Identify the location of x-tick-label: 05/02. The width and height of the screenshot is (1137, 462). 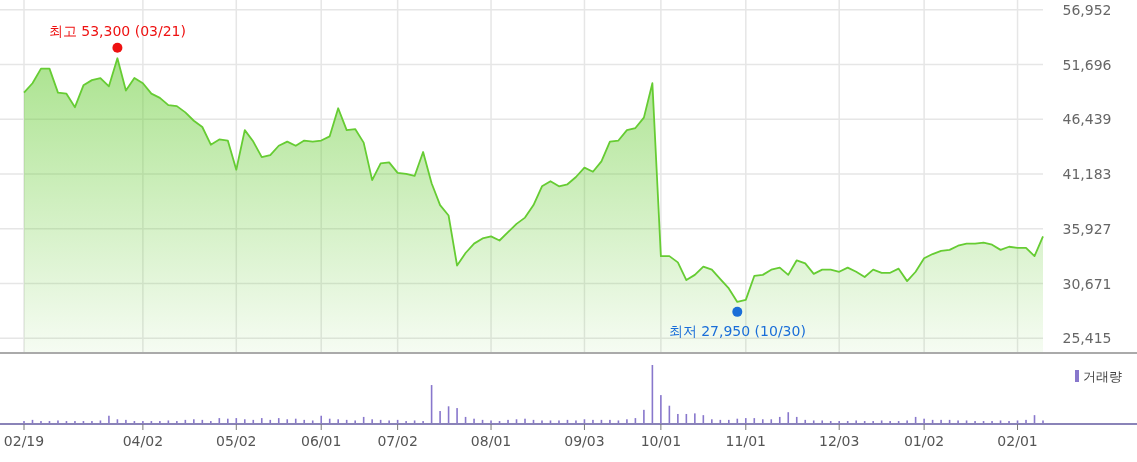
(236, 441).